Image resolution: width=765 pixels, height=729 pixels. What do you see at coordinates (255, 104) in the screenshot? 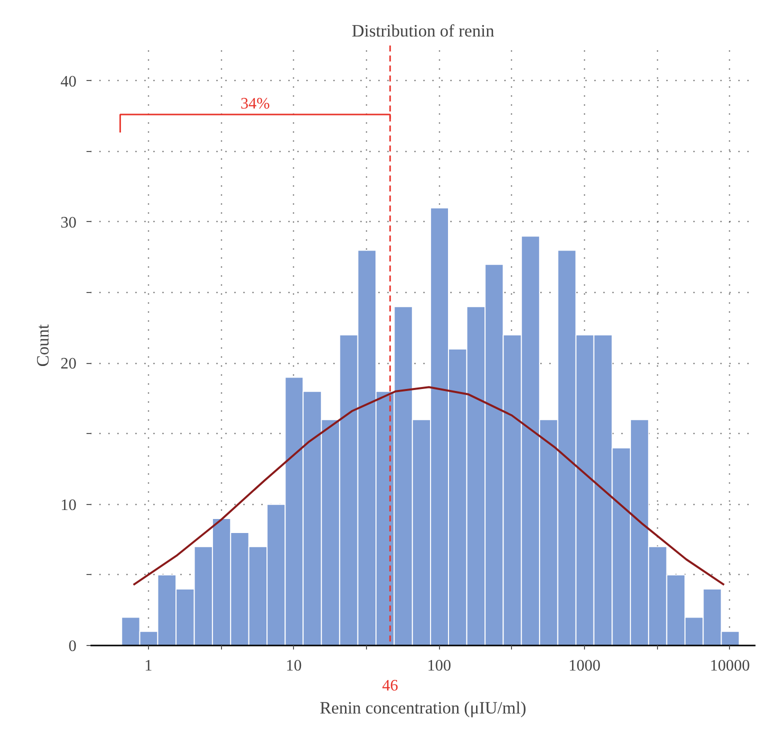
I see `annotation: 34%` at bounding box center [255, 104].